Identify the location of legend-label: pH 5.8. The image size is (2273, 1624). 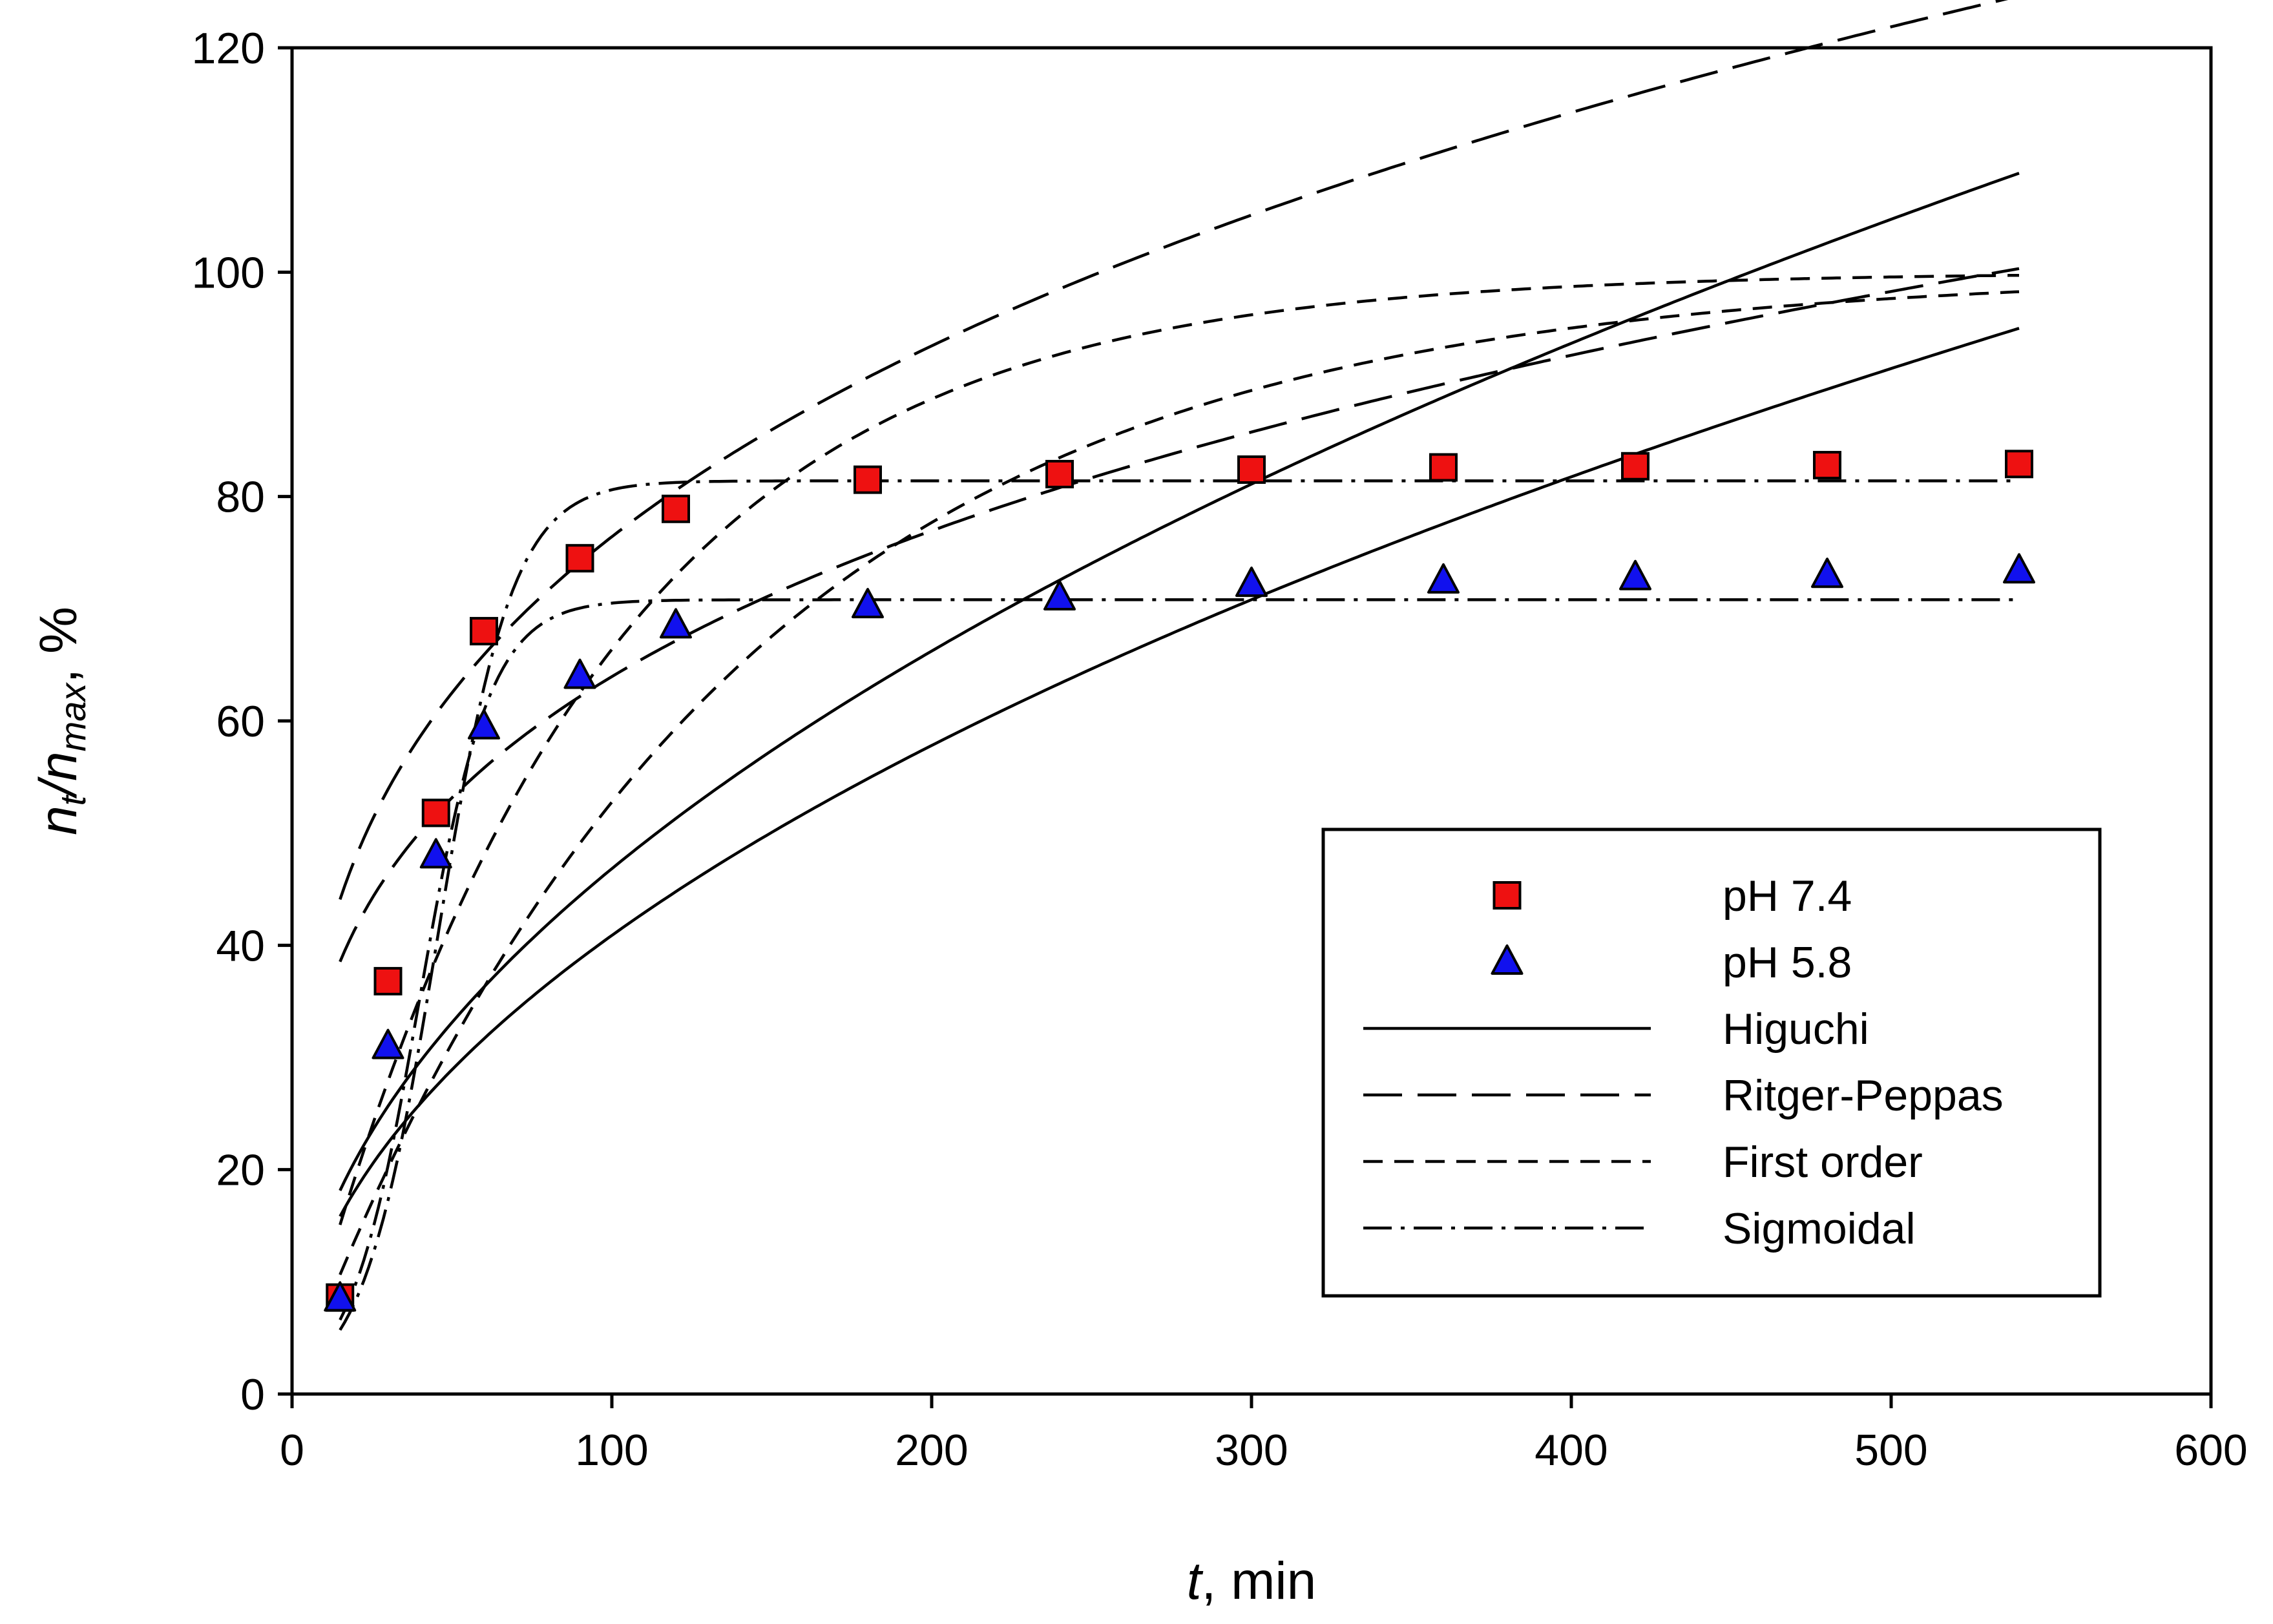
(1787, 962).